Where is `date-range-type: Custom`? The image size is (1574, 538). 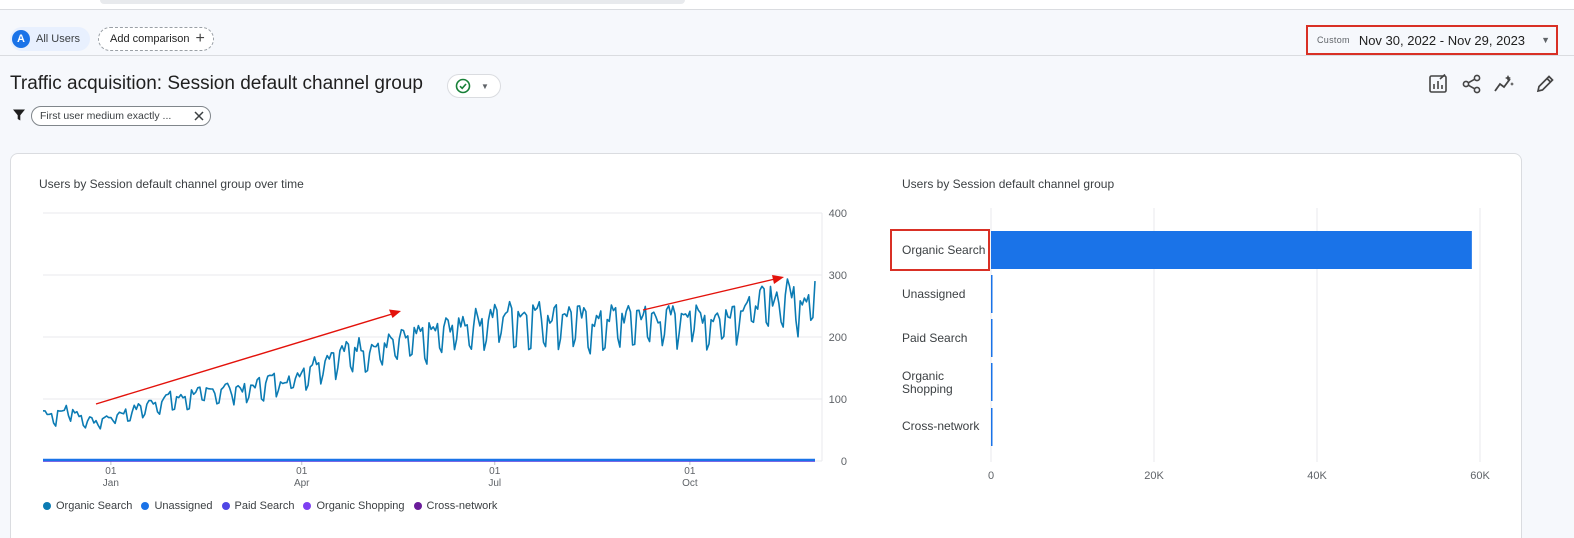 date-range-type: Custom is located at coordinates (1333, 40).